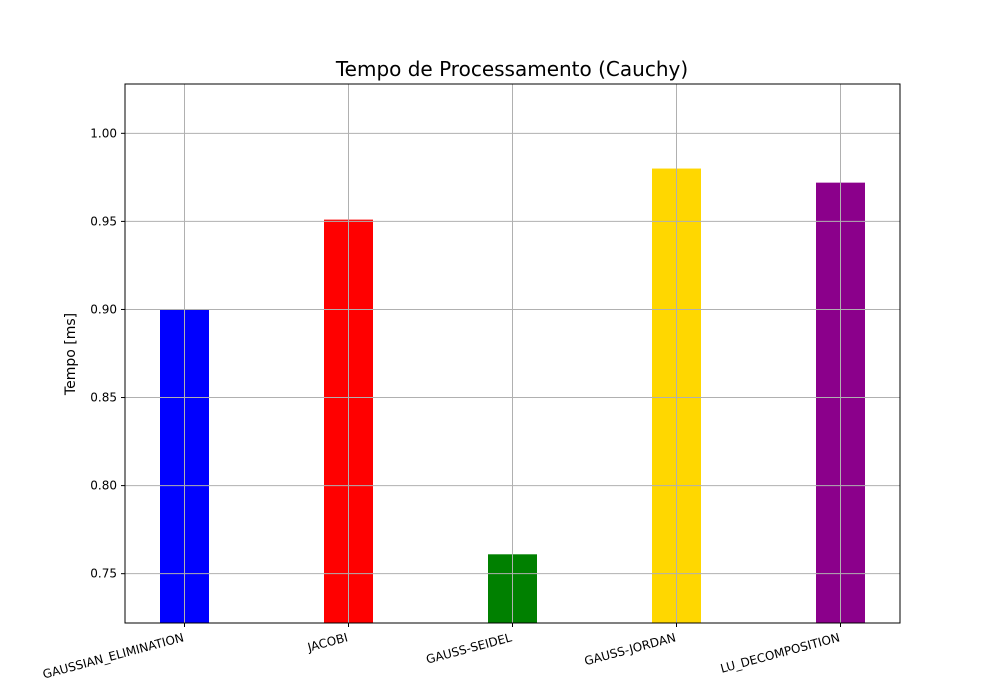 The height and width of the screenshot is (700, 1000). Describe the element at coordinates (103, 486) in the screenshot. I see `y-tick-label: 0.80` at that location.